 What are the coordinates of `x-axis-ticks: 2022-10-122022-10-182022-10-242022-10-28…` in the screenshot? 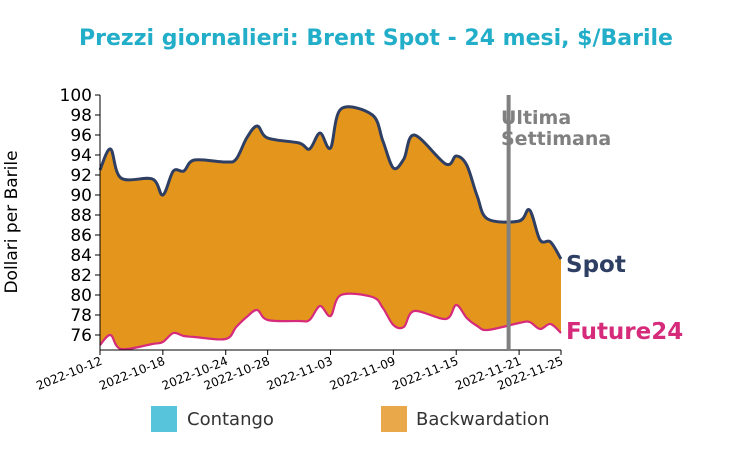 It's located at (299, 371).